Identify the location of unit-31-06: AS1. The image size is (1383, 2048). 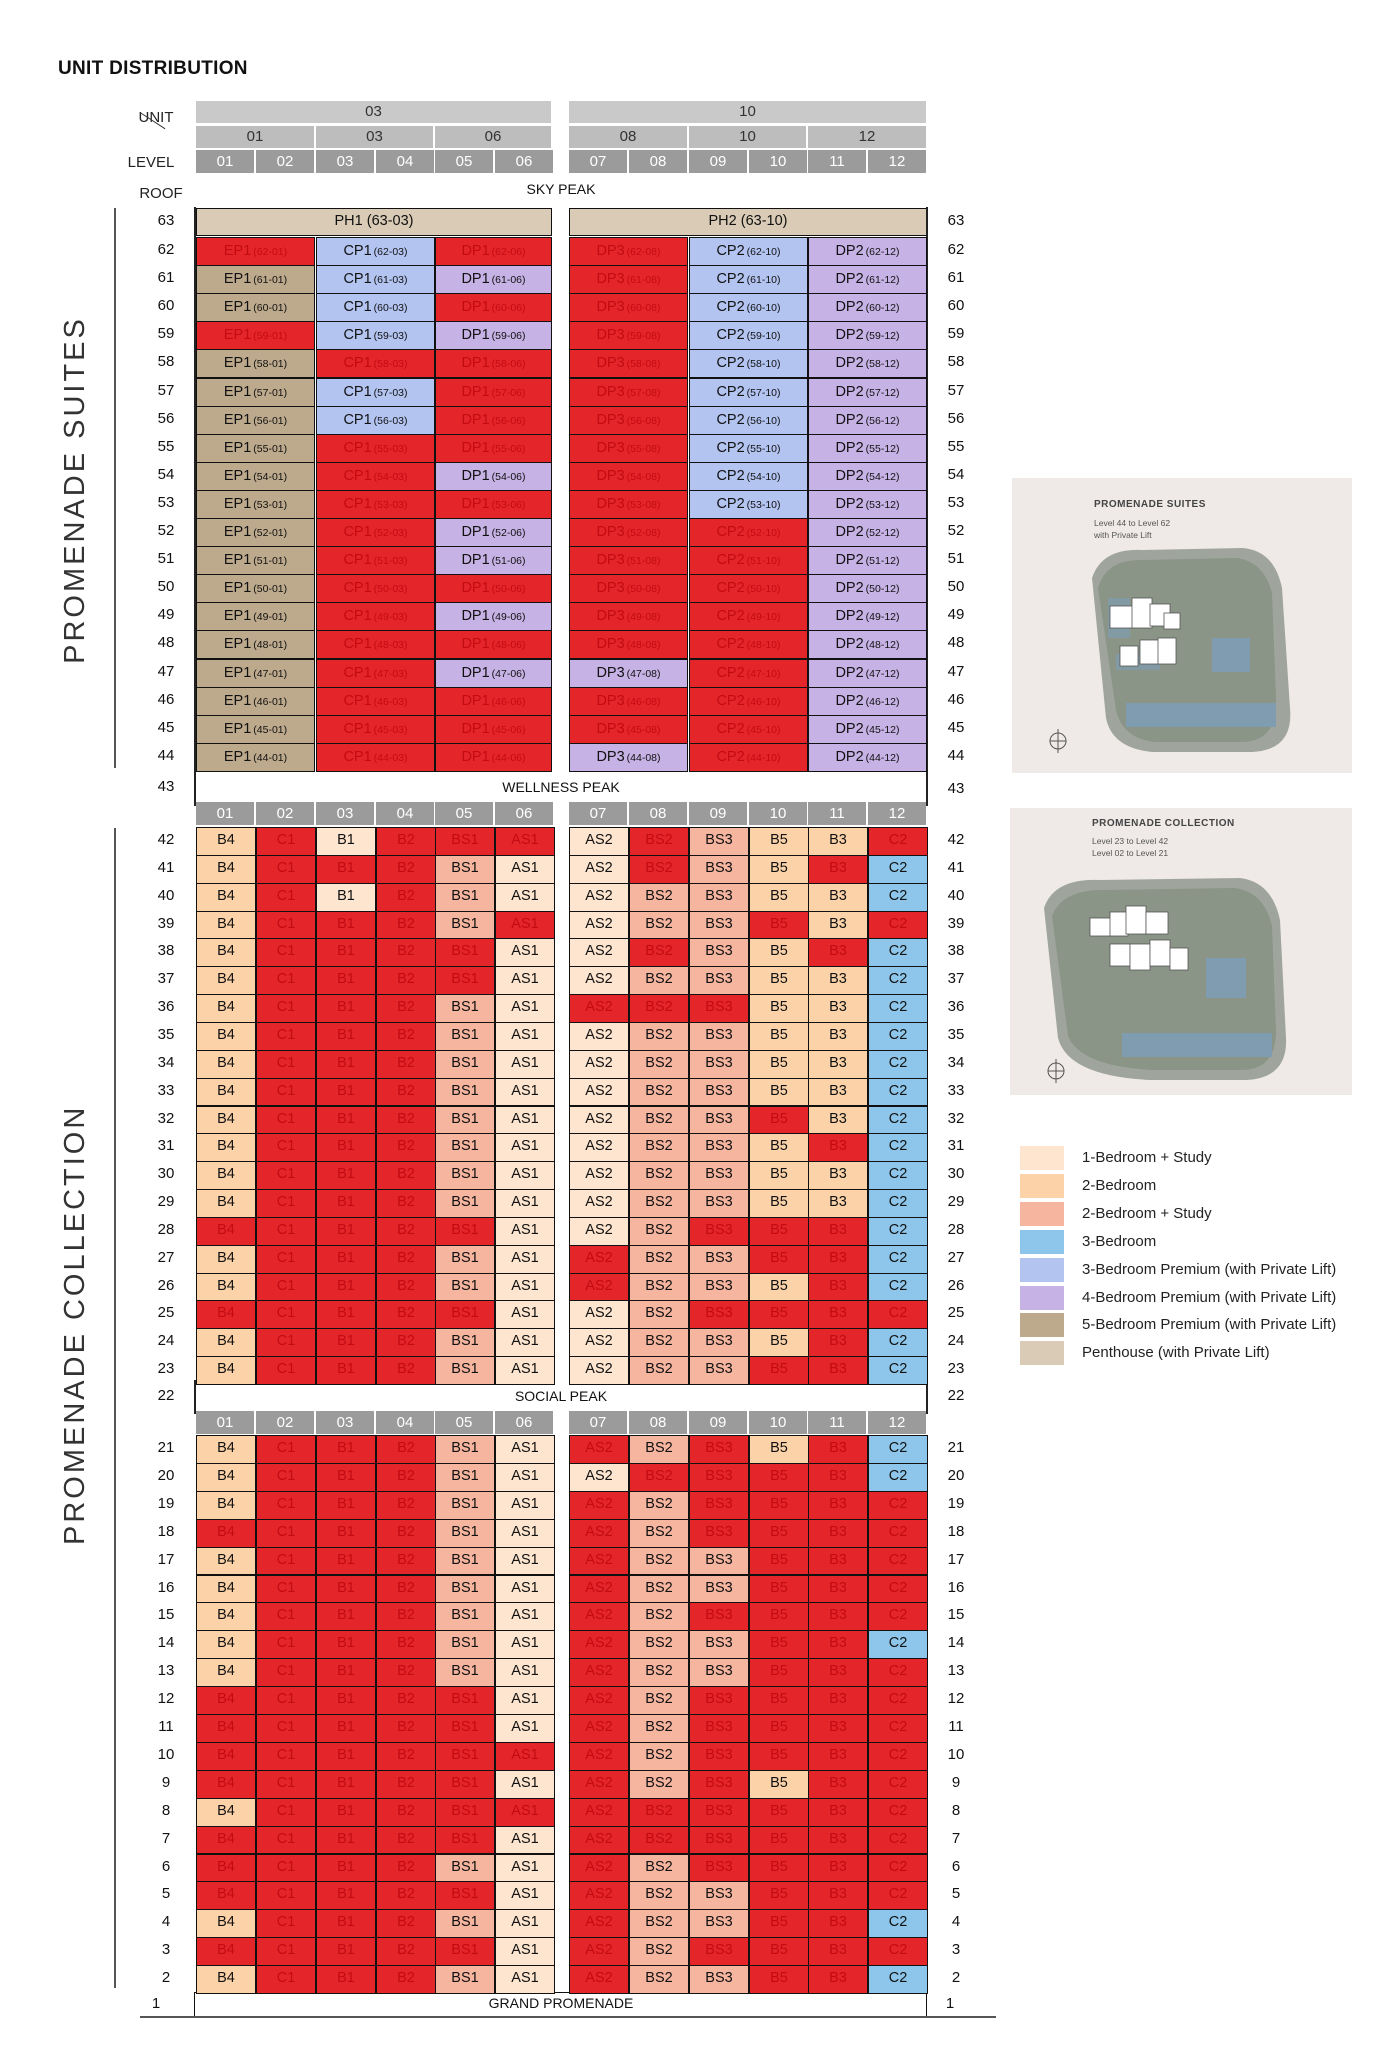
(525, 1148).